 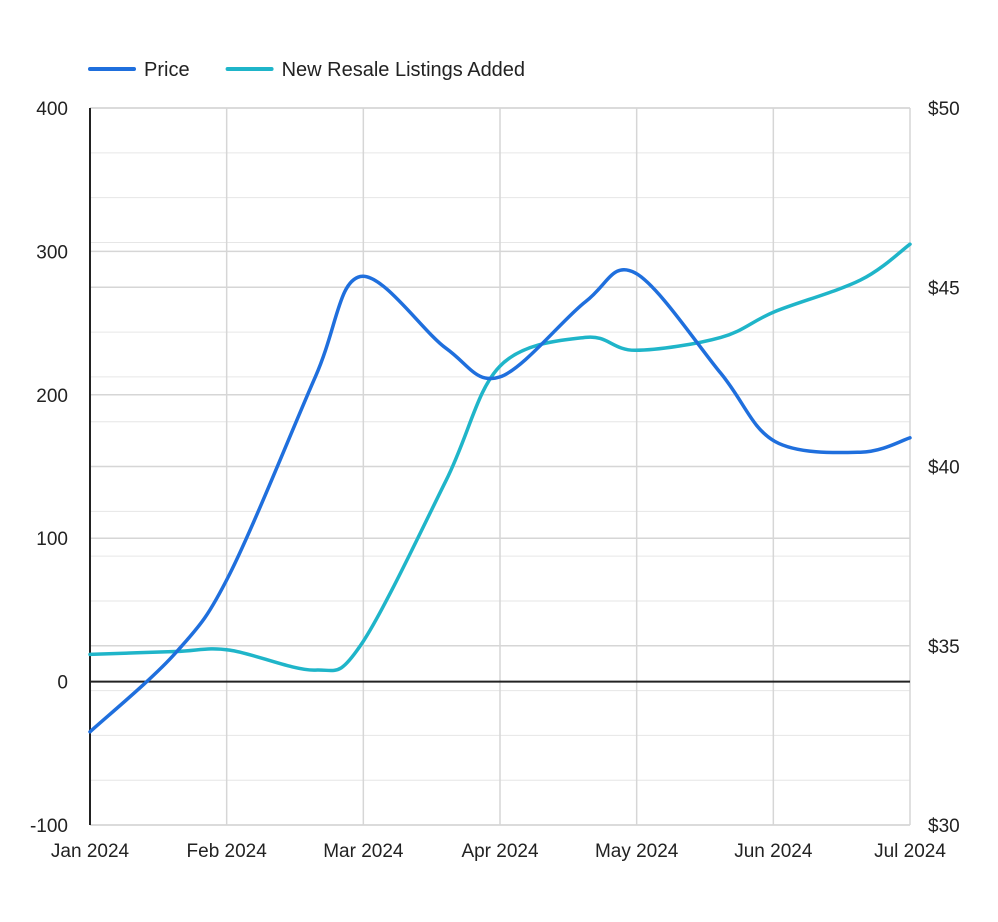 I want to click on x-tick-label: May 2024, so click(x=637, y=851).